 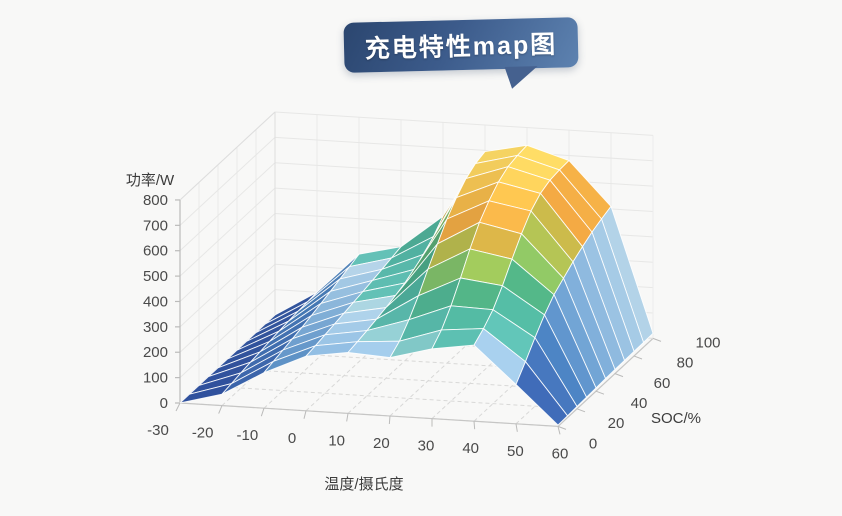 I want to click on tick-label: -30, so click(x=158, y=430).